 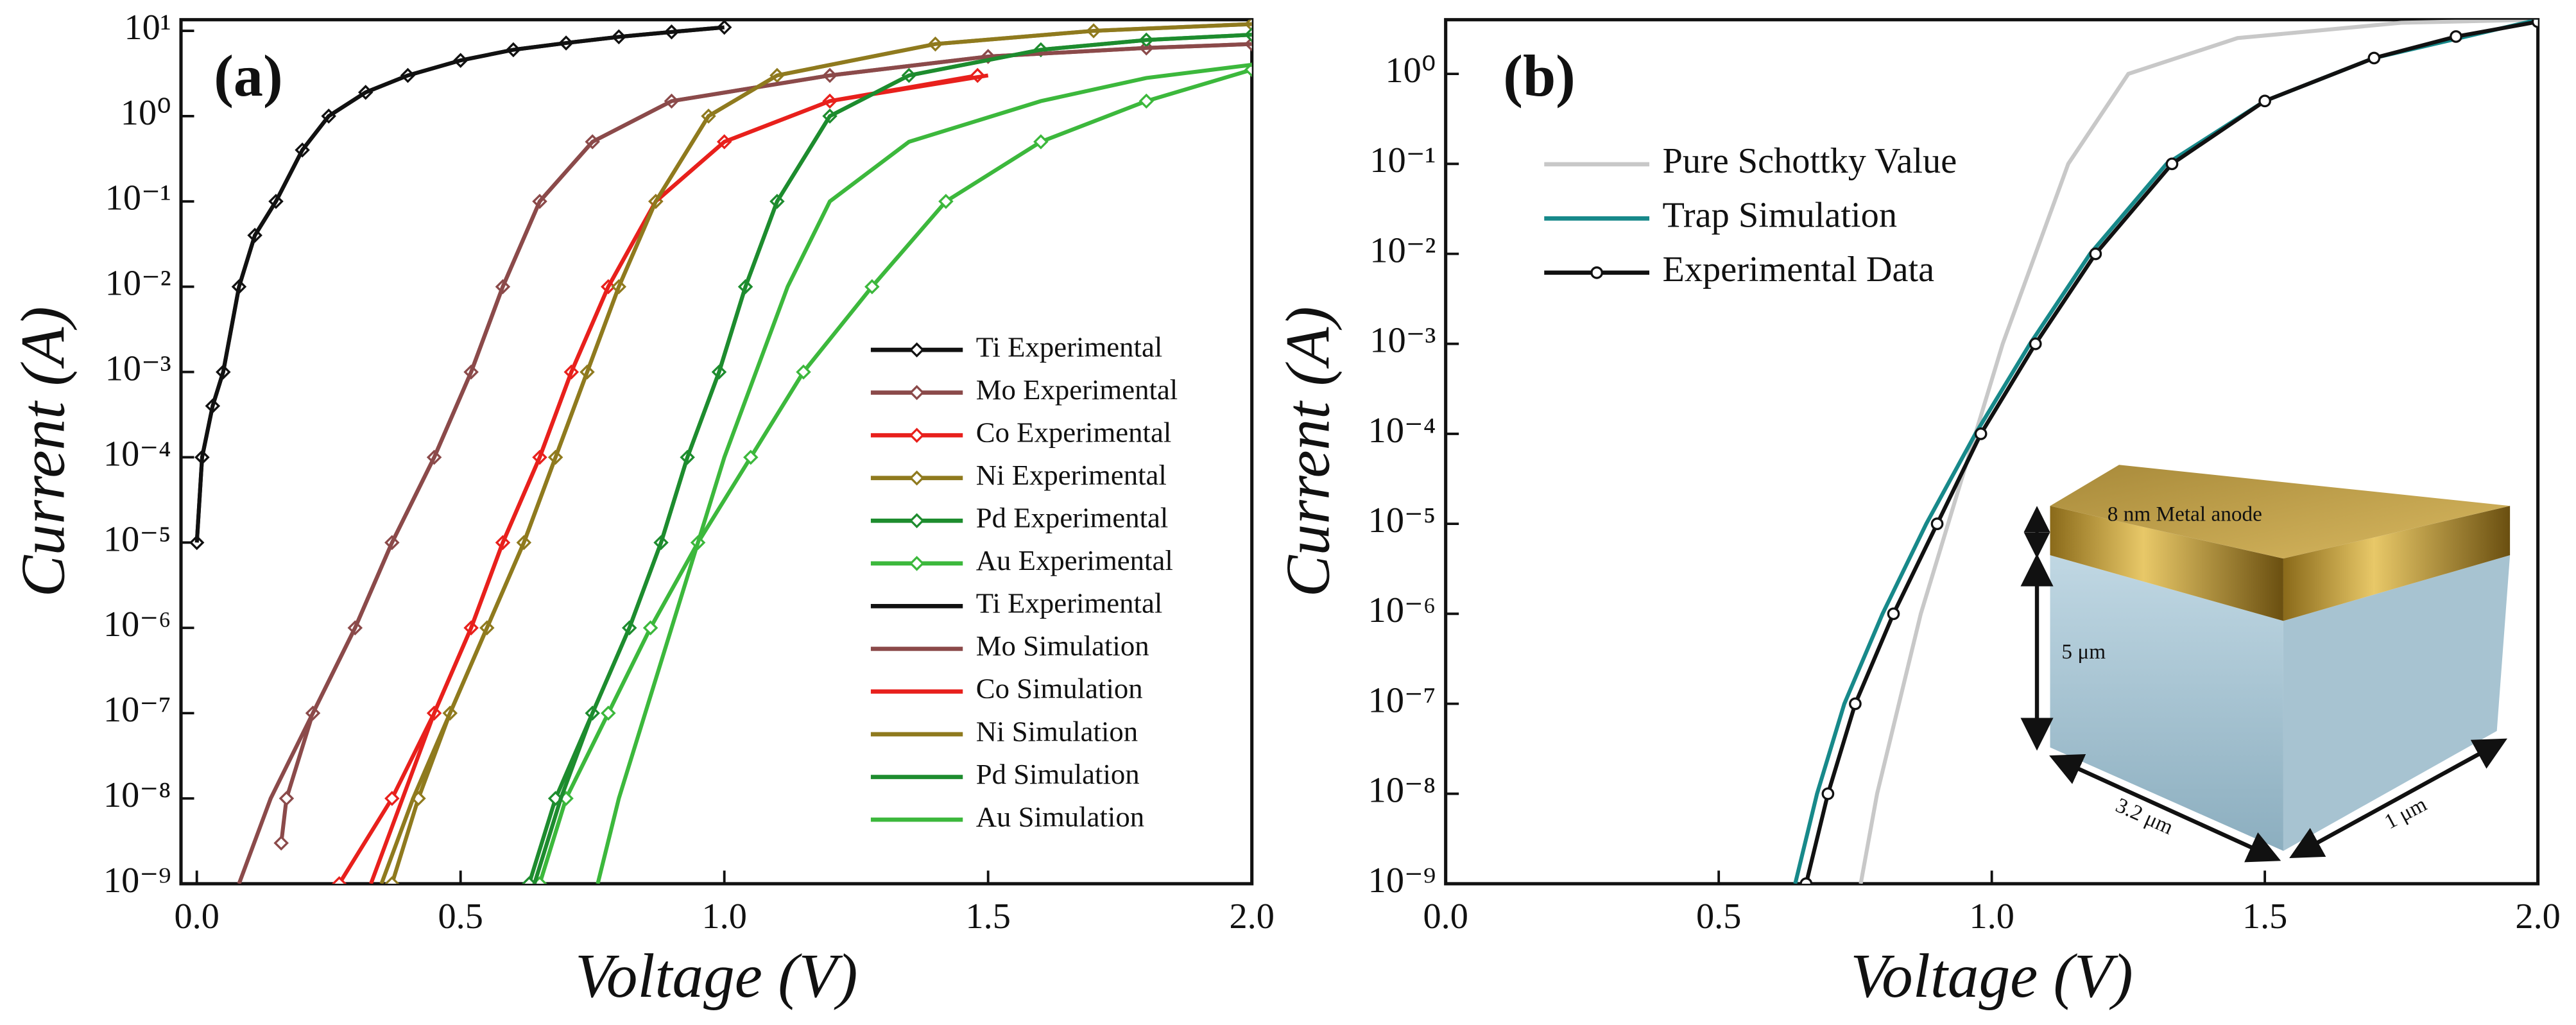 I want to click on legend-label: Pure Schottky Value, so click(x=1810, y=161).